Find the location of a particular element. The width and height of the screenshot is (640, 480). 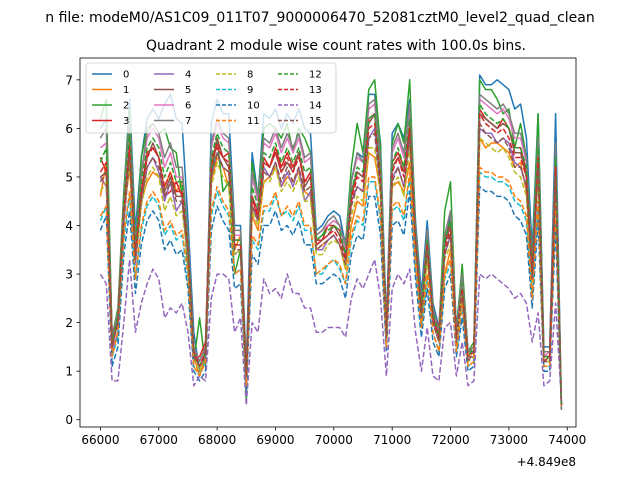

legend-label-10: 10 is located at coordinates (253, 106).